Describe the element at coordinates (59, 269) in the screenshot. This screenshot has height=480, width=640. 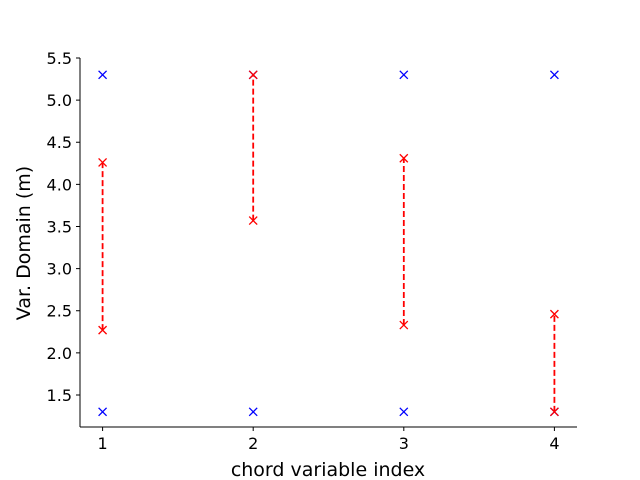
I see `y-tick-label: 3.0` at that location.